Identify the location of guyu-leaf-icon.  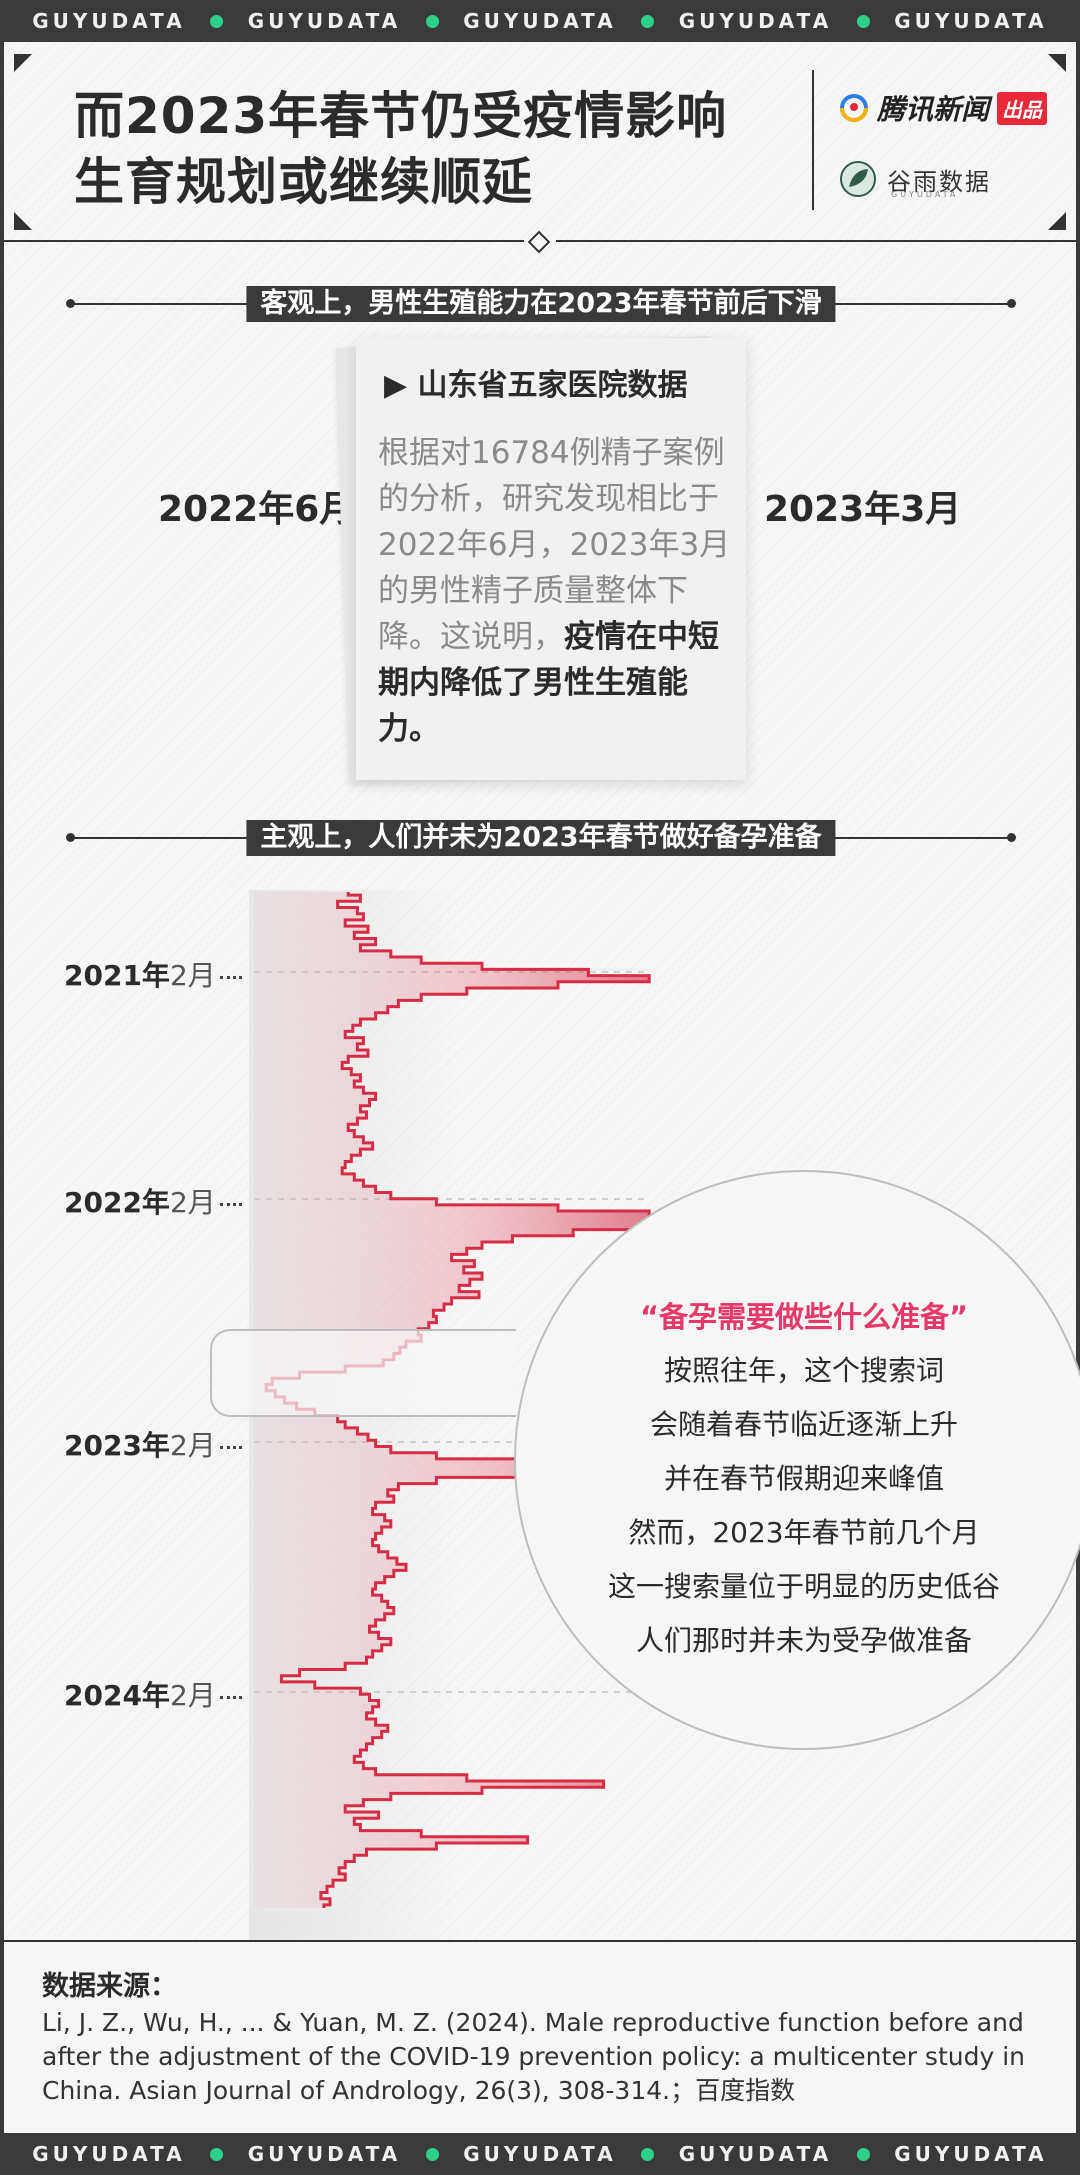
(858, 179).